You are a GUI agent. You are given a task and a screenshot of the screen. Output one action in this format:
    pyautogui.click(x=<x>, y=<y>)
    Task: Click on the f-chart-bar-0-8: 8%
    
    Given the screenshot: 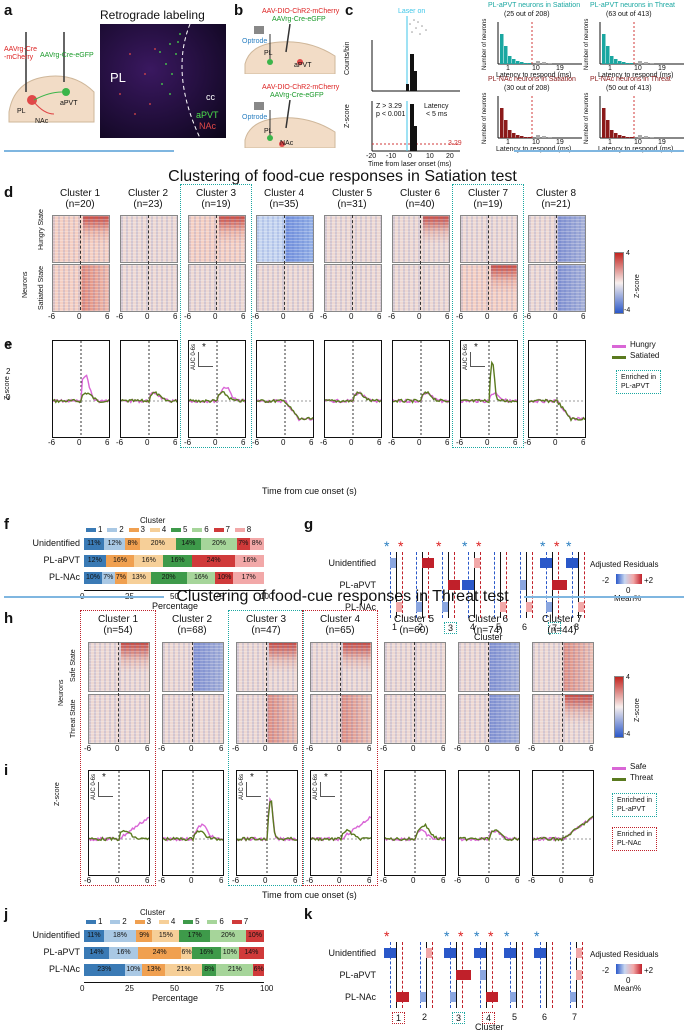 What is the action you would take?
    pyautogui.click(x=256, y=544)
    